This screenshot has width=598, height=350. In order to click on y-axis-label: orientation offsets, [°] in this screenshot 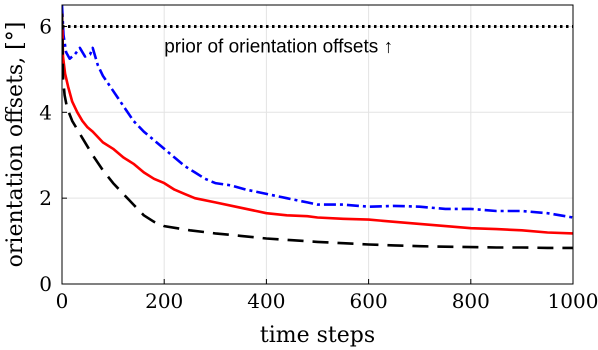, I will do `click(15, 145)`.